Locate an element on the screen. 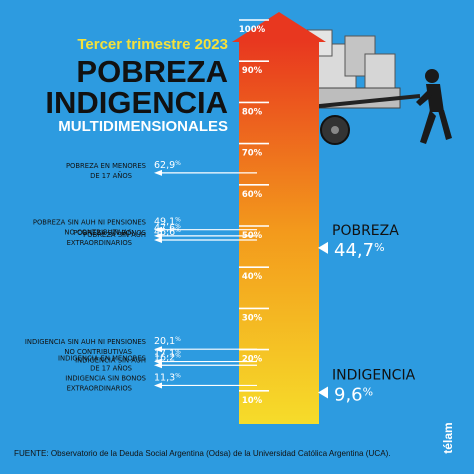 The image size is (474, 474). walking-person-icon is located at coordinates (434, 106).